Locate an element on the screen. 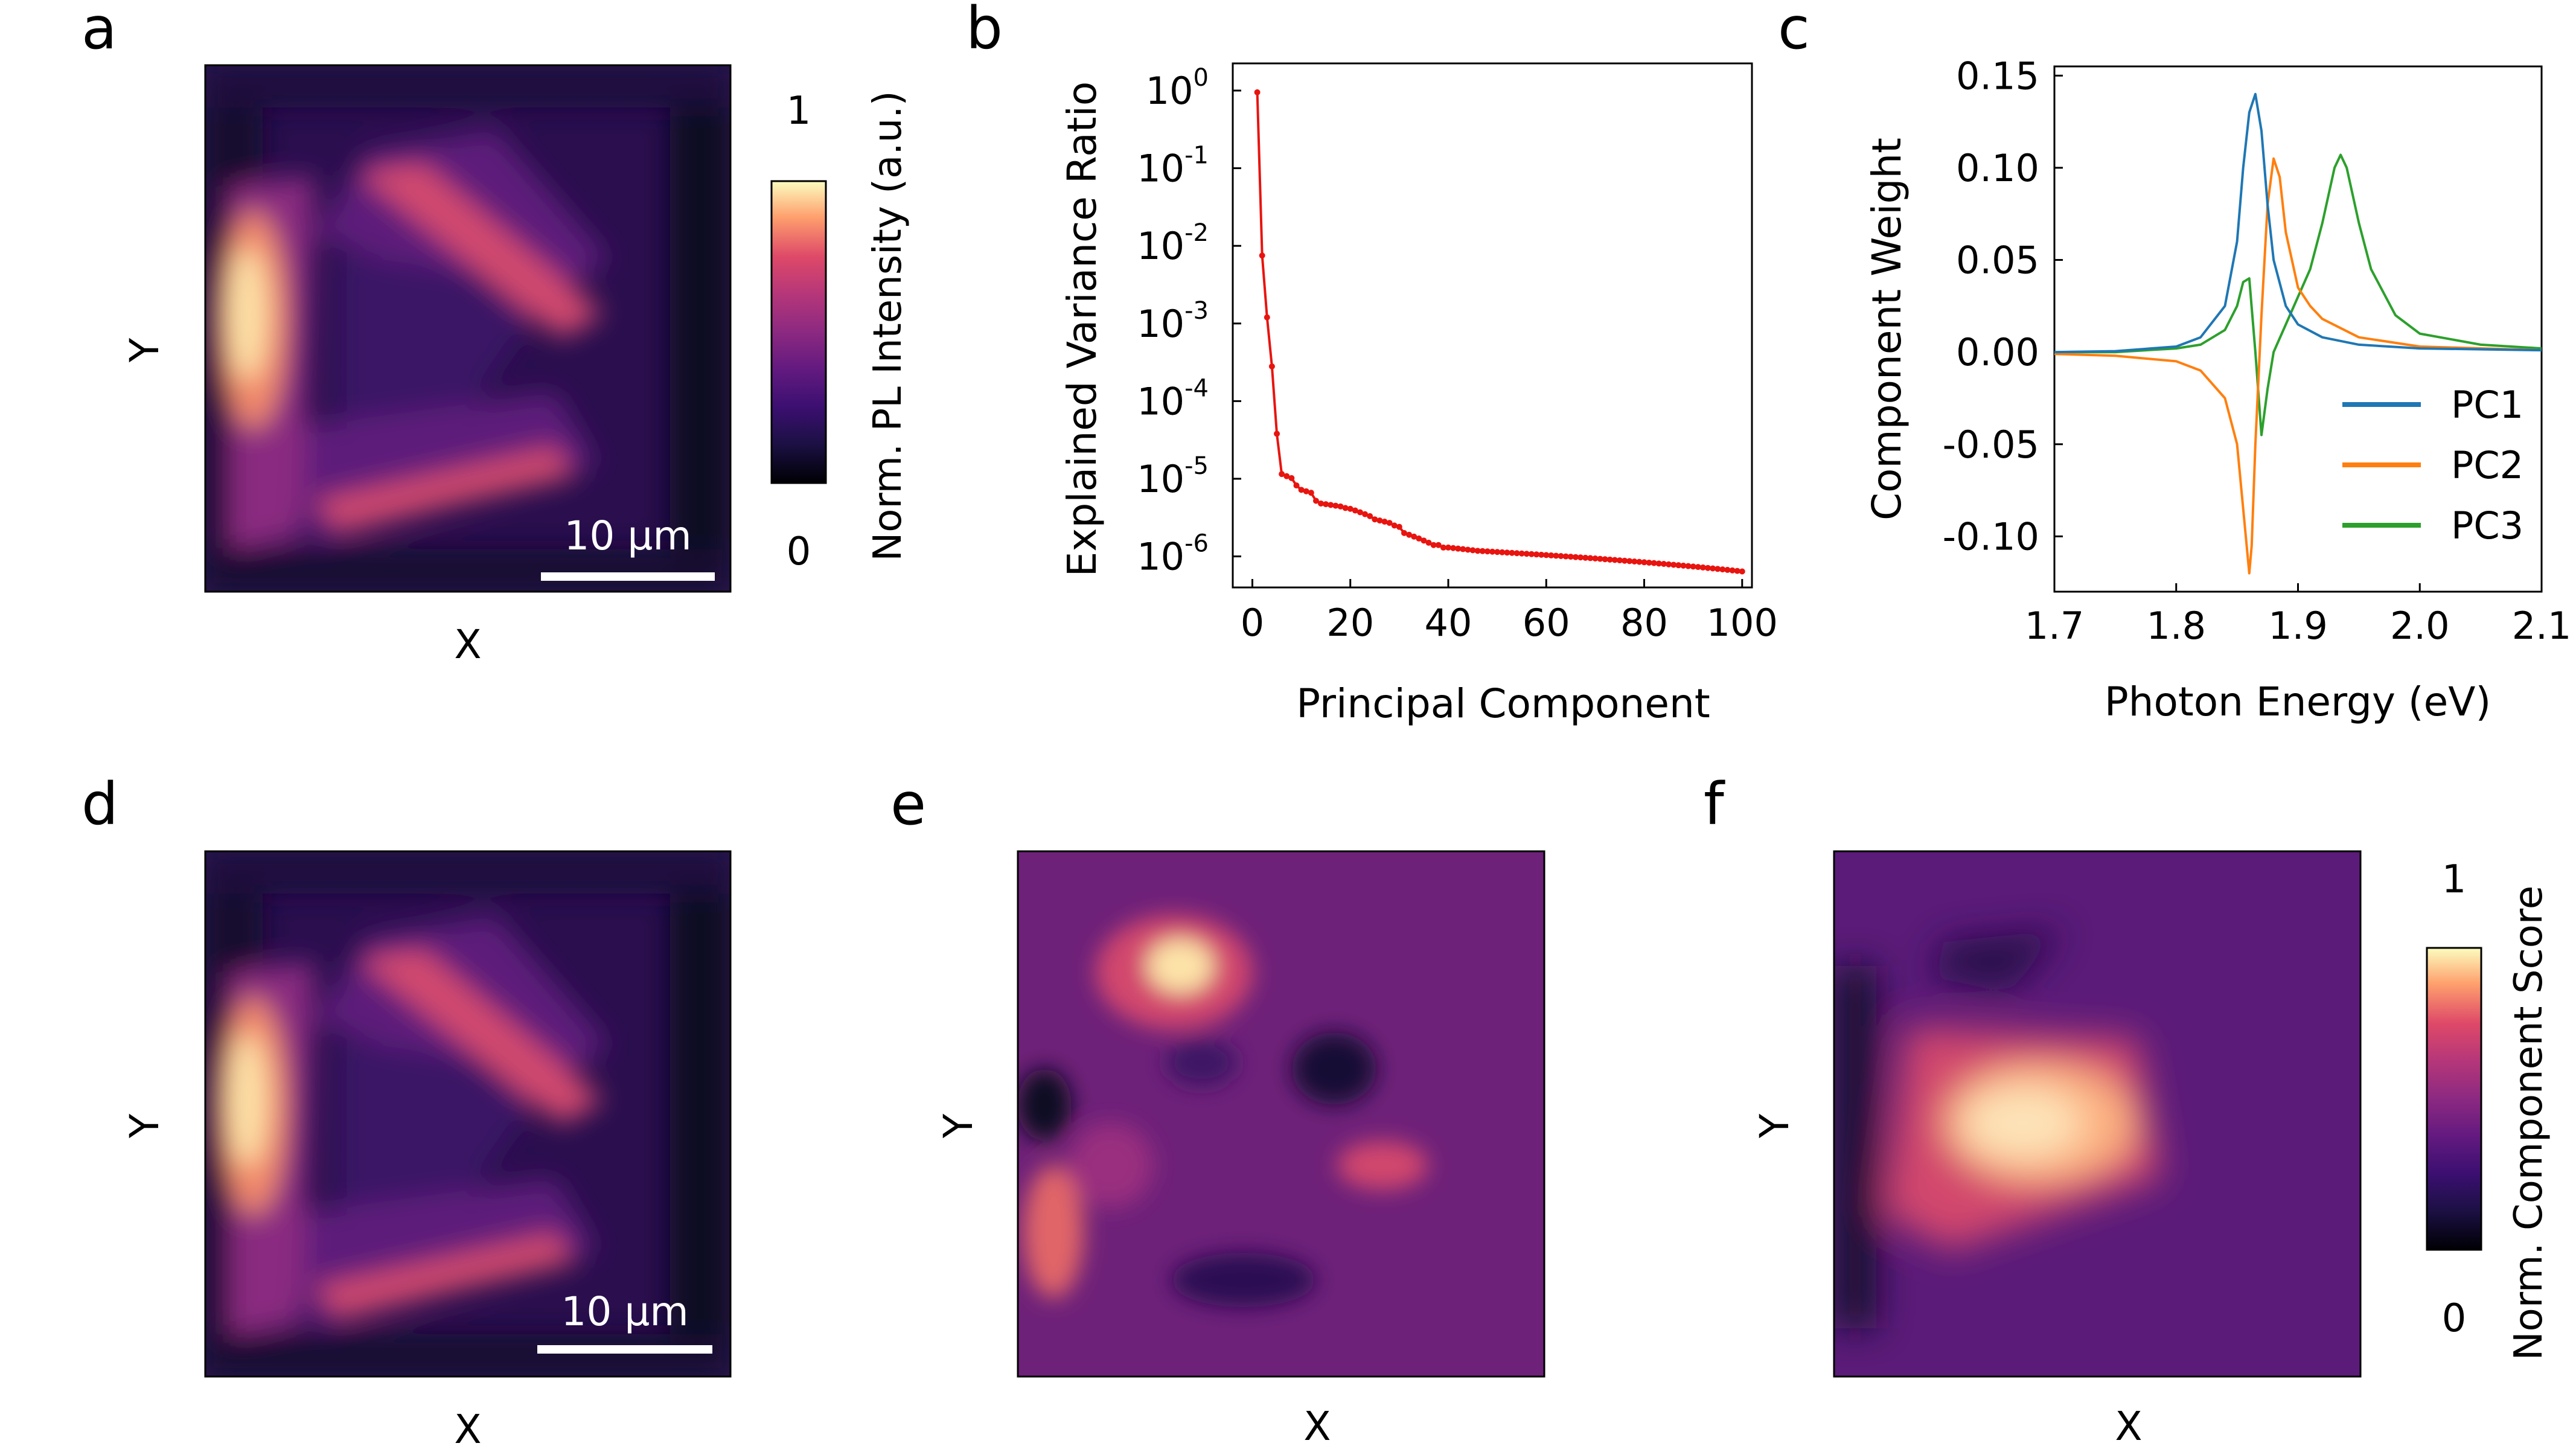  colorbar-min-label-a: 0 is located at coordinates (799, 551).